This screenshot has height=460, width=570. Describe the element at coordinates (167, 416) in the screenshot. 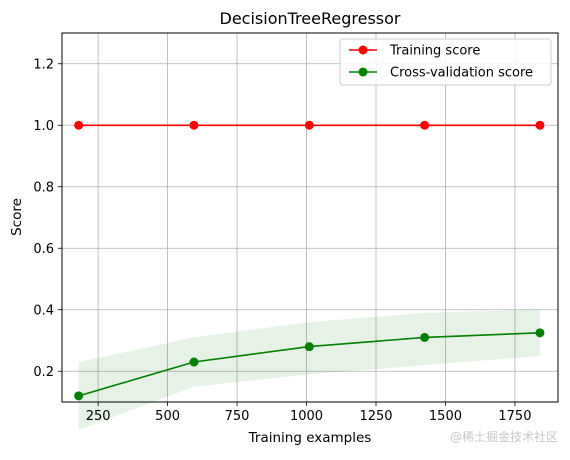

I see `x-tick-label: 500` at that location.